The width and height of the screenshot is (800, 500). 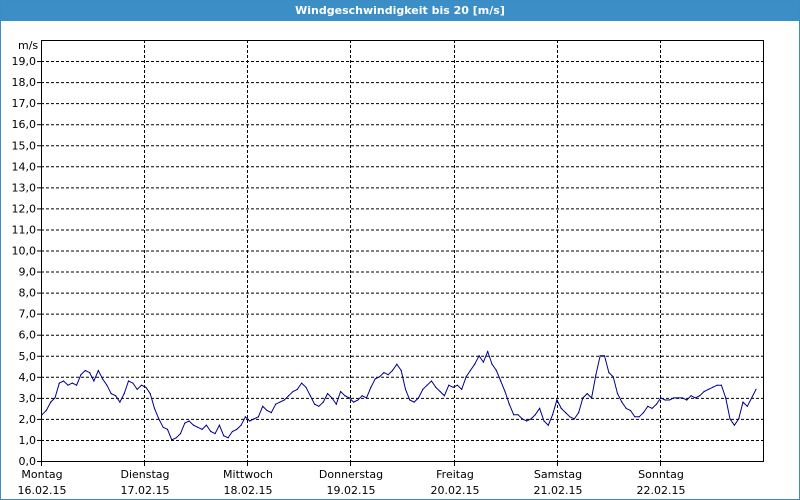 I want to click on y-tick-label: 19,0, so click(x=24, y=61).